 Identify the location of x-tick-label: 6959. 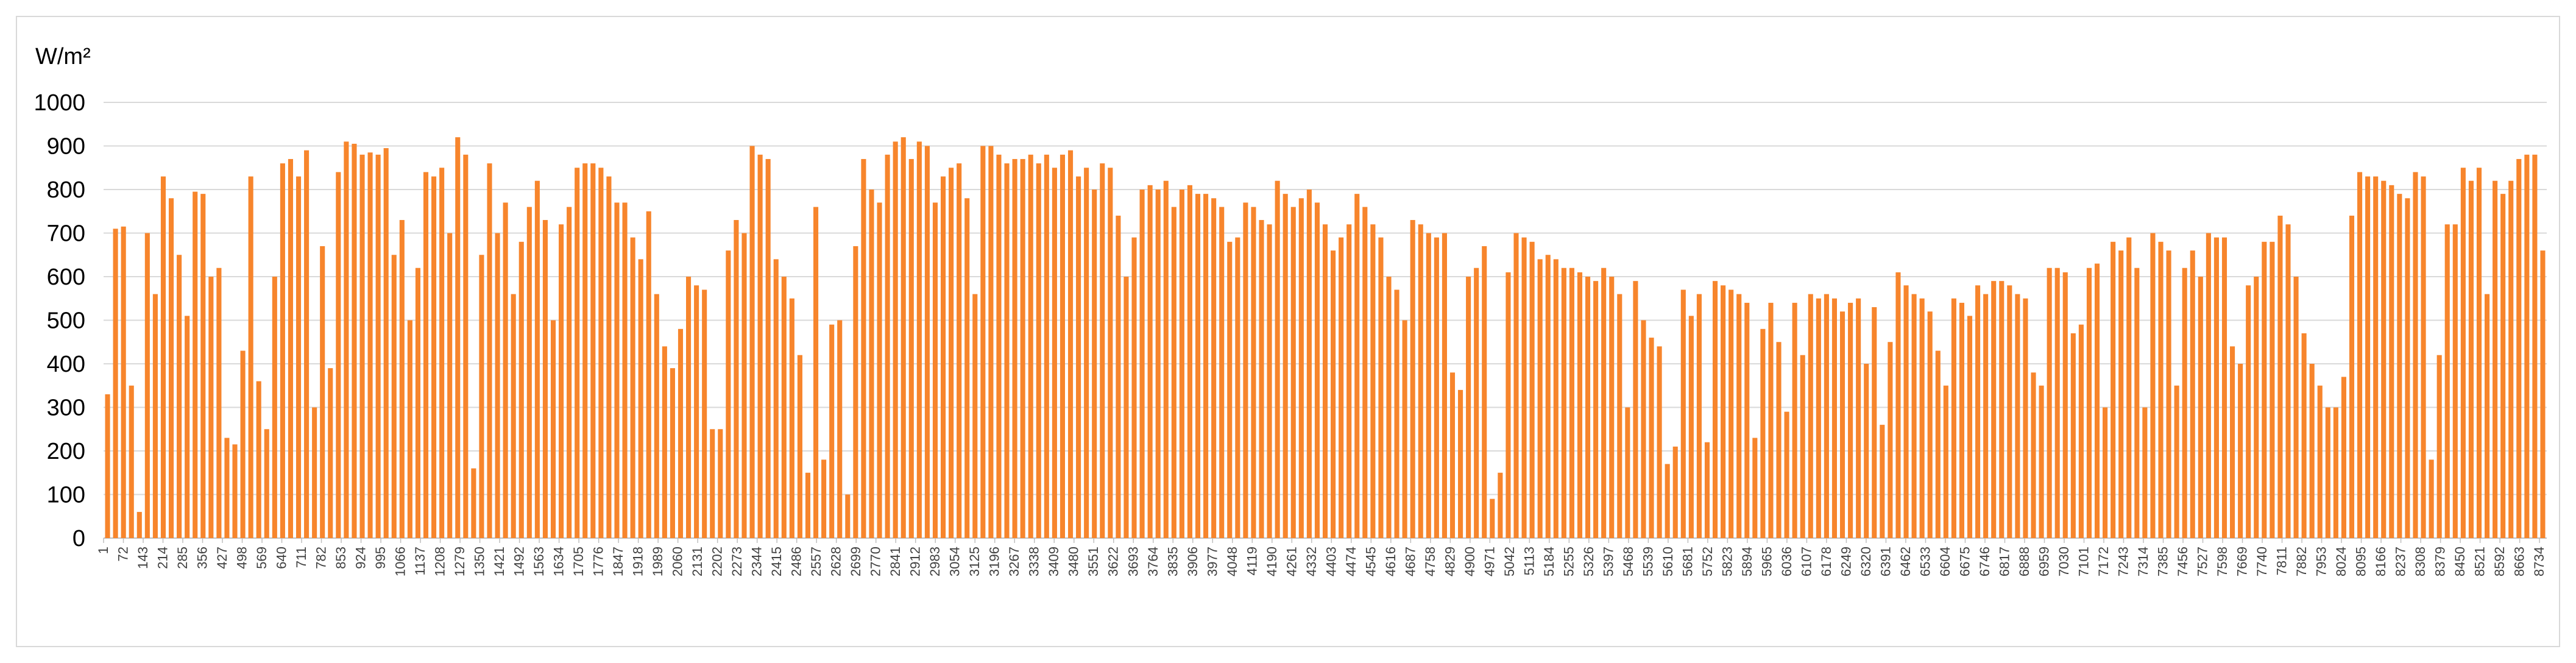
(2043, 561).